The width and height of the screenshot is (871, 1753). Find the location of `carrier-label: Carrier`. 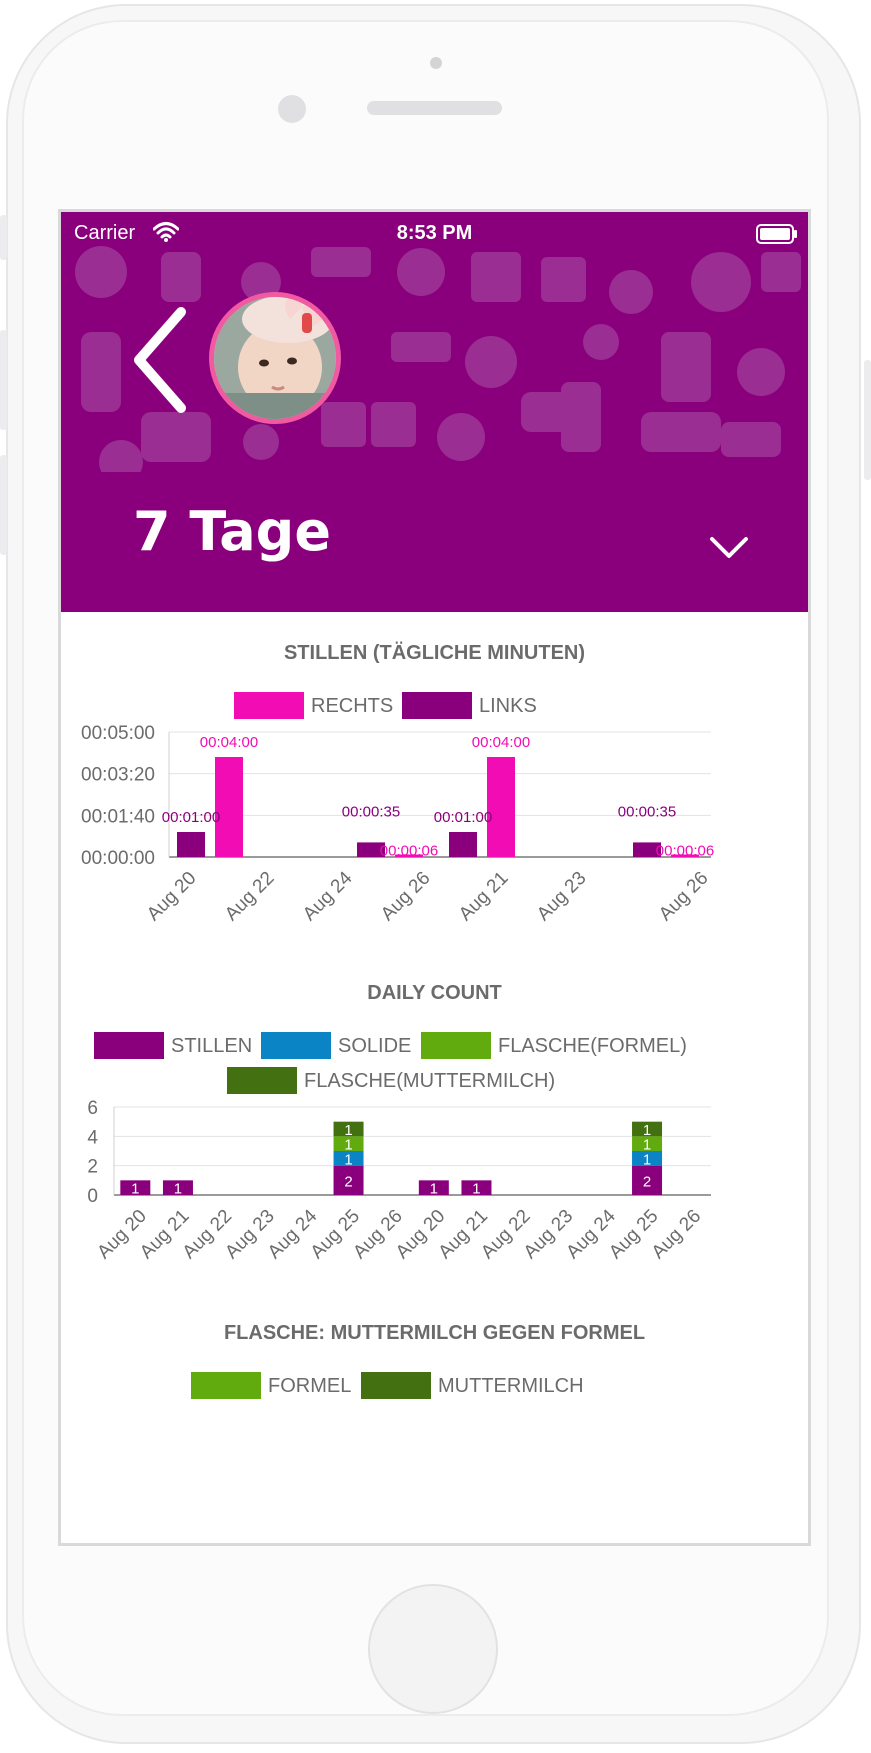

carrier-label: Carrier is located at coordinates (105, 233).